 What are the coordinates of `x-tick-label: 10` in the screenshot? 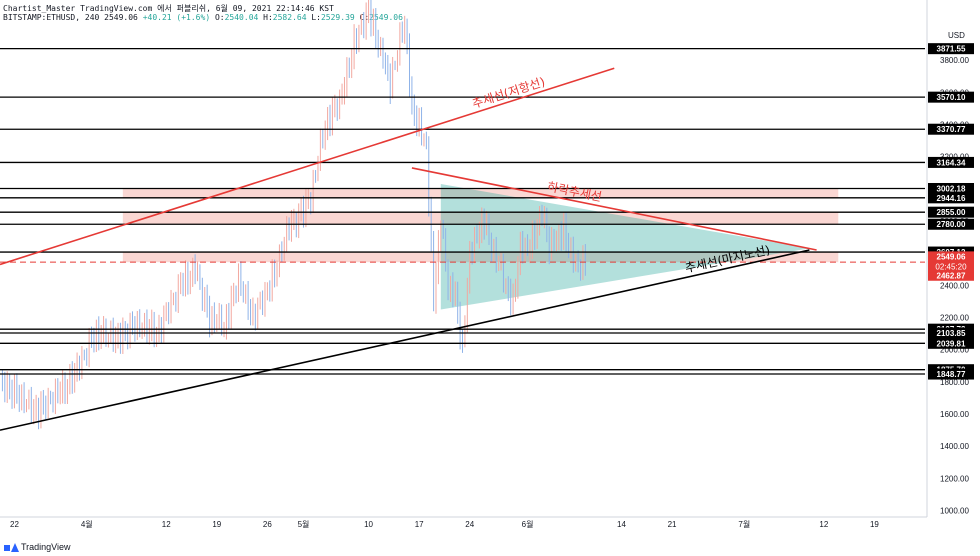 It's located at (368, 524).